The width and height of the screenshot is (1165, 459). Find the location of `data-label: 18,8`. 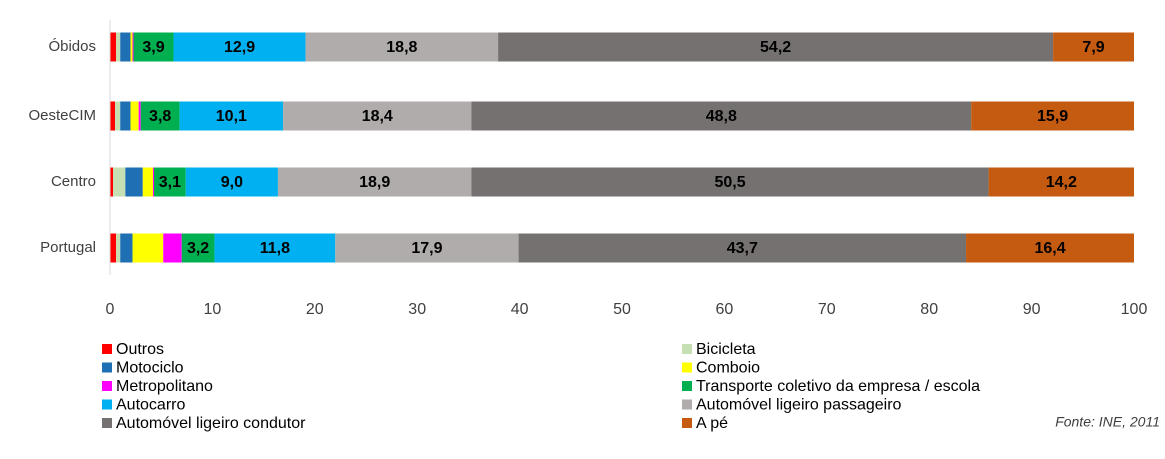

data-label: 18,8 is located at coordinates (401, 47).